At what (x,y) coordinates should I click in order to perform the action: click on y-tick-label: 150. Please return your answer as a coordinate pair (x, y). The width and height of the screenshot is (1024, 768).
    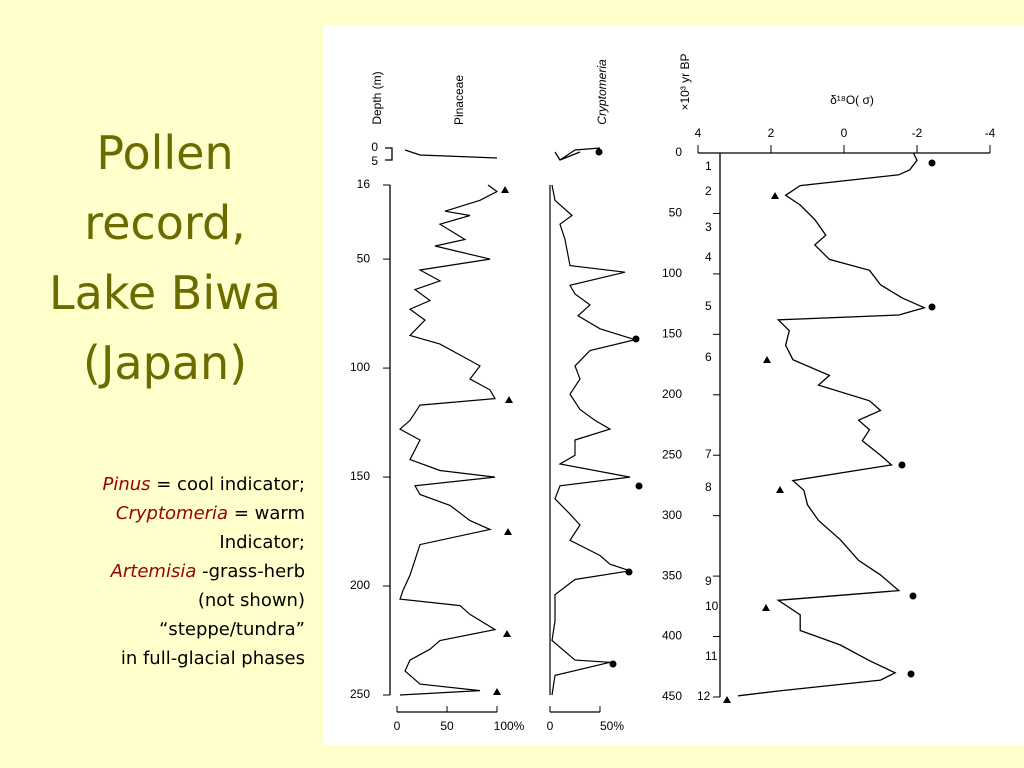
    Looking at the image, I should click on (672, 334).